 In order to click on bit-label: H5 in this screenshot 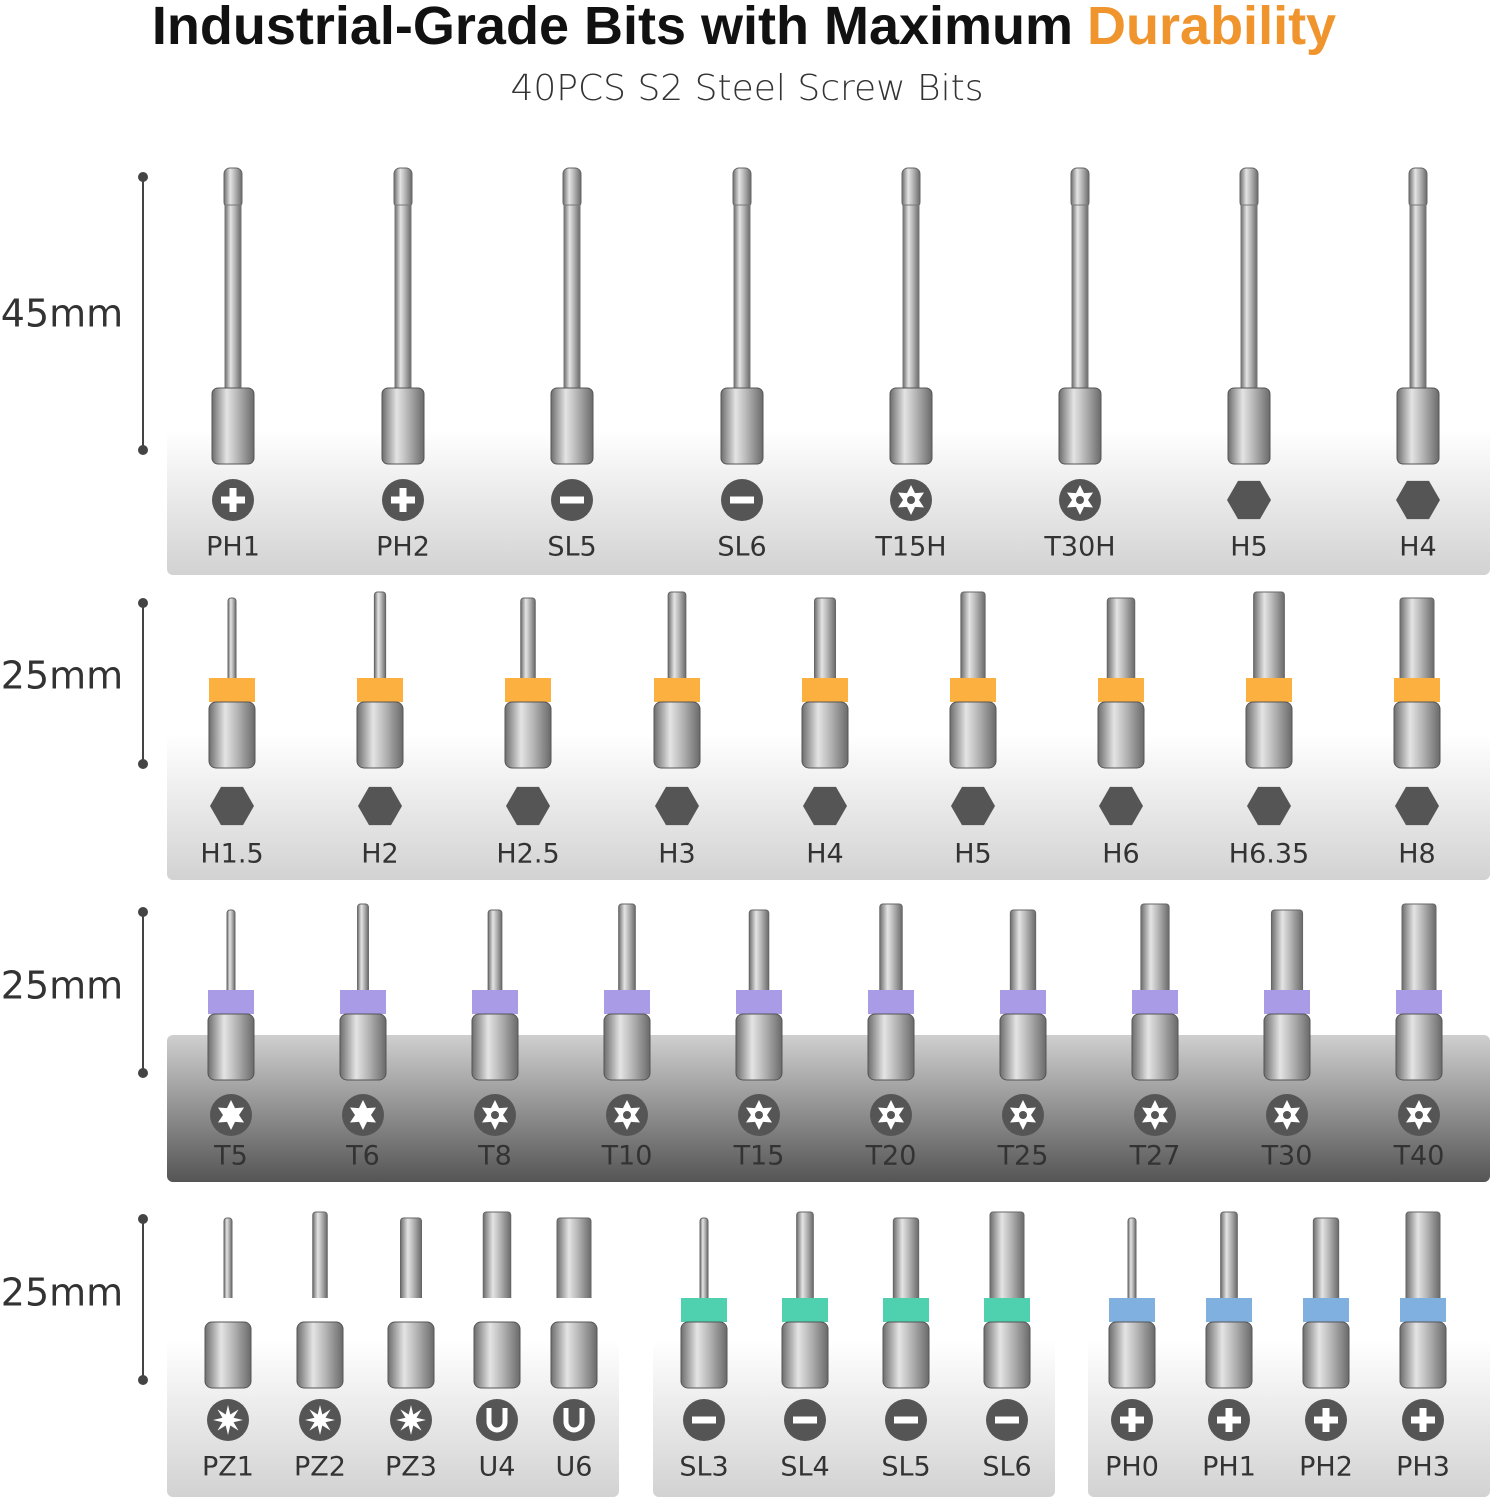, I will do `click(972, 854)`.